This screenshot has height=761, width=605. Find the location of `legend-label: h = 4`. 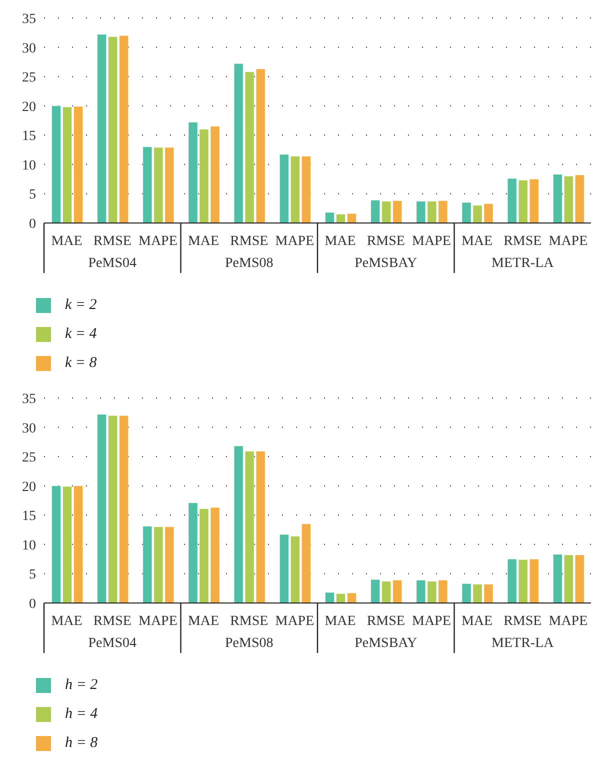

legend-label: h = 4 is located at coordinates (81, 714).